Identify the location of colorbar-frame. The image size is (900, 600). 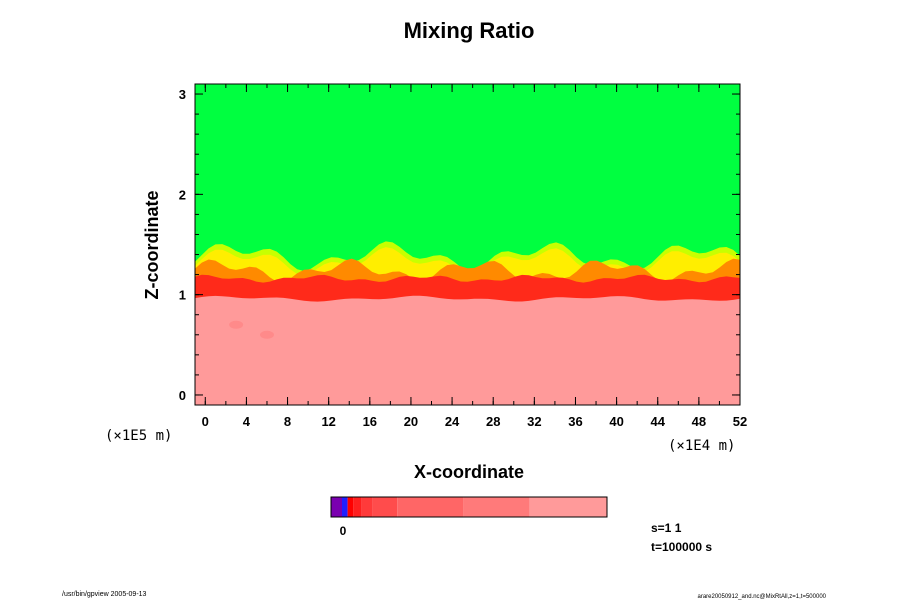
(469, 507).